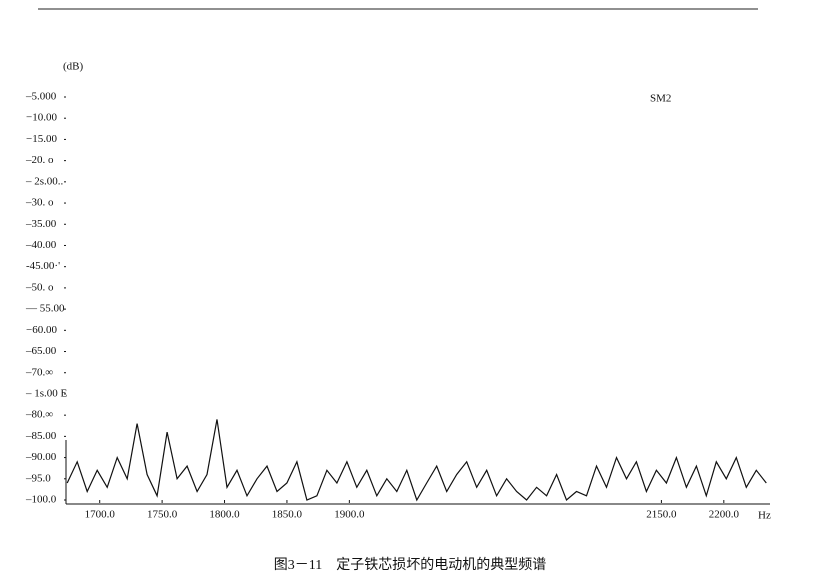  Describe the element at coordinates (41, 436) in the screenshot. I see `y-tick-label: –85.00` at that location.